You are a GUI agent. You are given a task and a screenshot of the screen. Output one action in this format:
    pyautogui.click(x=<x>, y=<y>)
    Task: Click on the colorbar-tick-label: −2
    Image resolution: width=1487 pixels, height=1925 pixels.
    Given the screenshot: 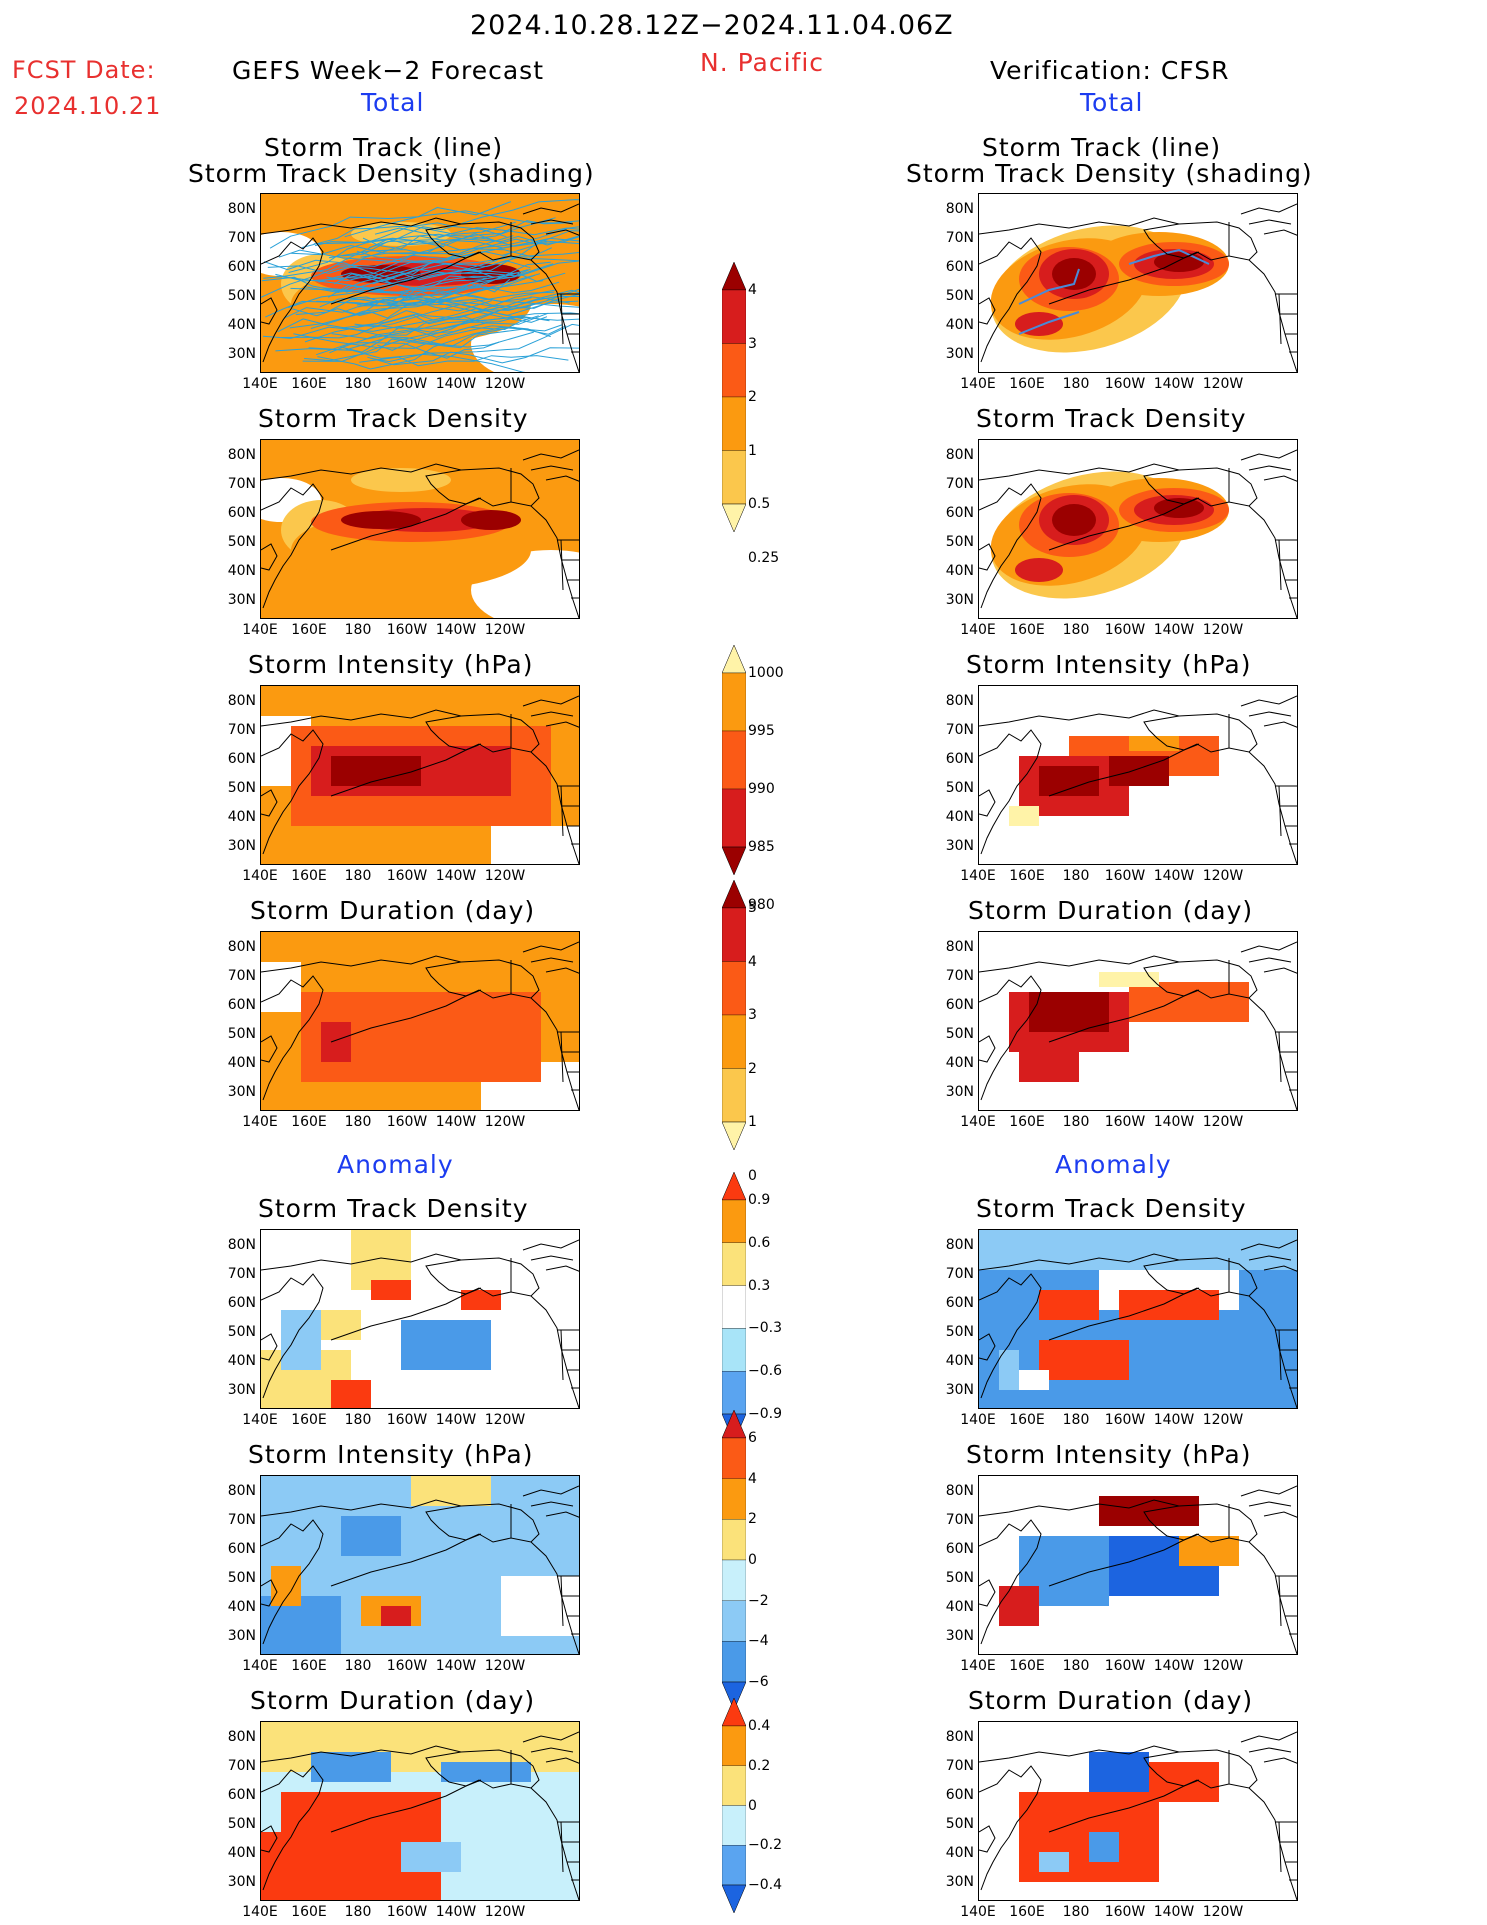 What is the action you would take?
    pyautogui.click(x=758, y=1600)
    